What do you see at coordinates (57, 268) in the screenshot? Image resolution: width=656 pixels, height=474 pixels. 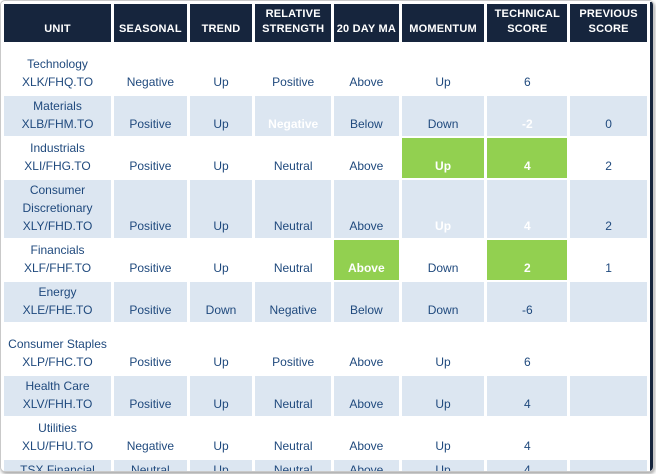 I see `unit-ticker: XLF/FHF.TO` at bounding box center [57, 268].